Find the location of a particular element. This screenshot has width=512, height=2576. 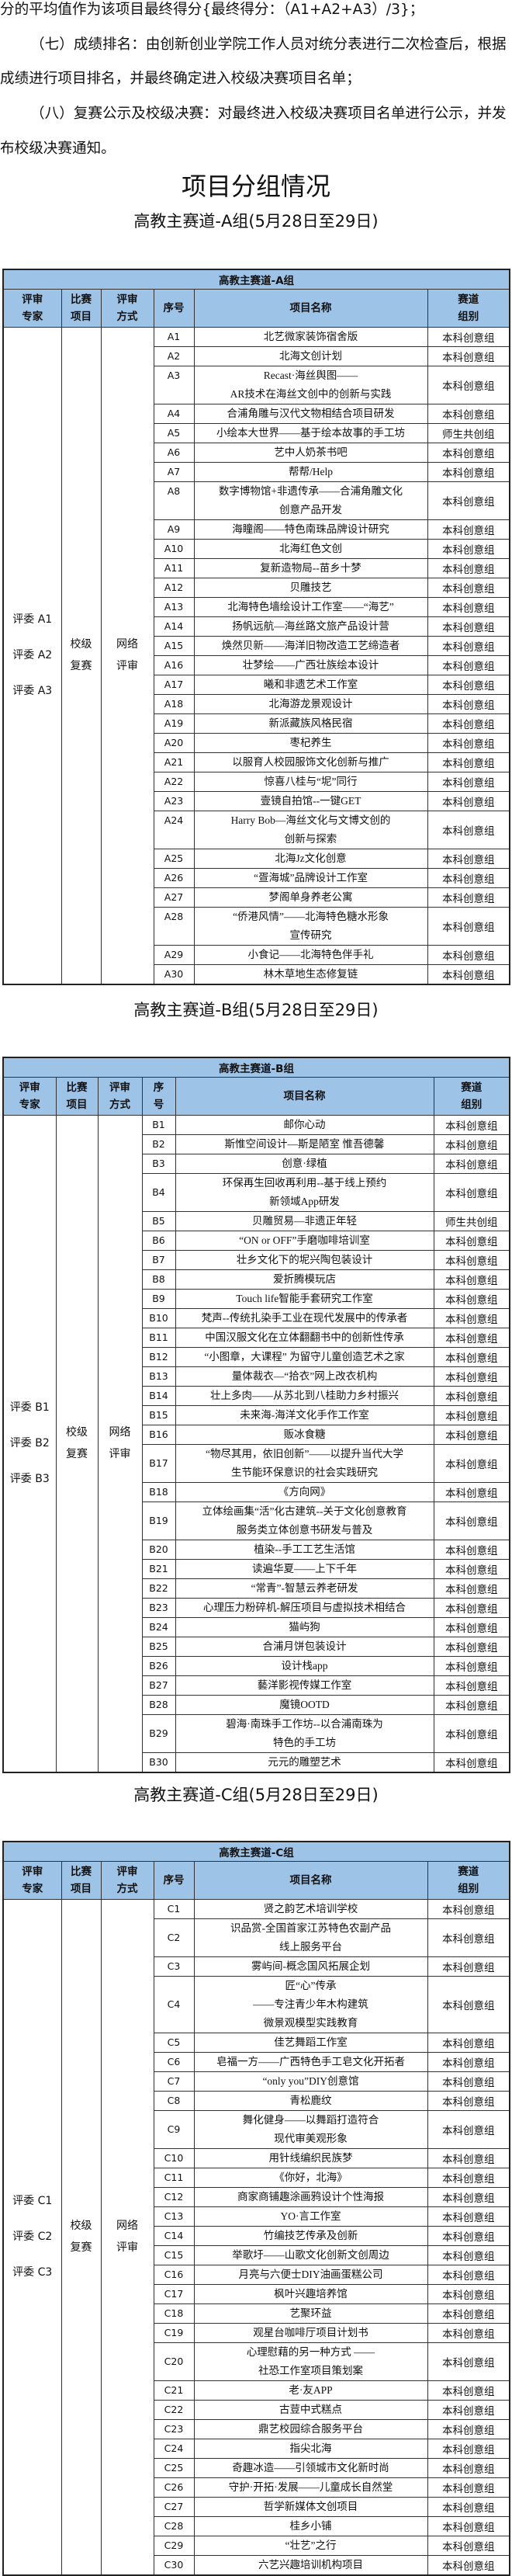

table-row: A16 壮梦绘——广西壮族绘本设计 本科创意组 is located at coordinates (256, 664).